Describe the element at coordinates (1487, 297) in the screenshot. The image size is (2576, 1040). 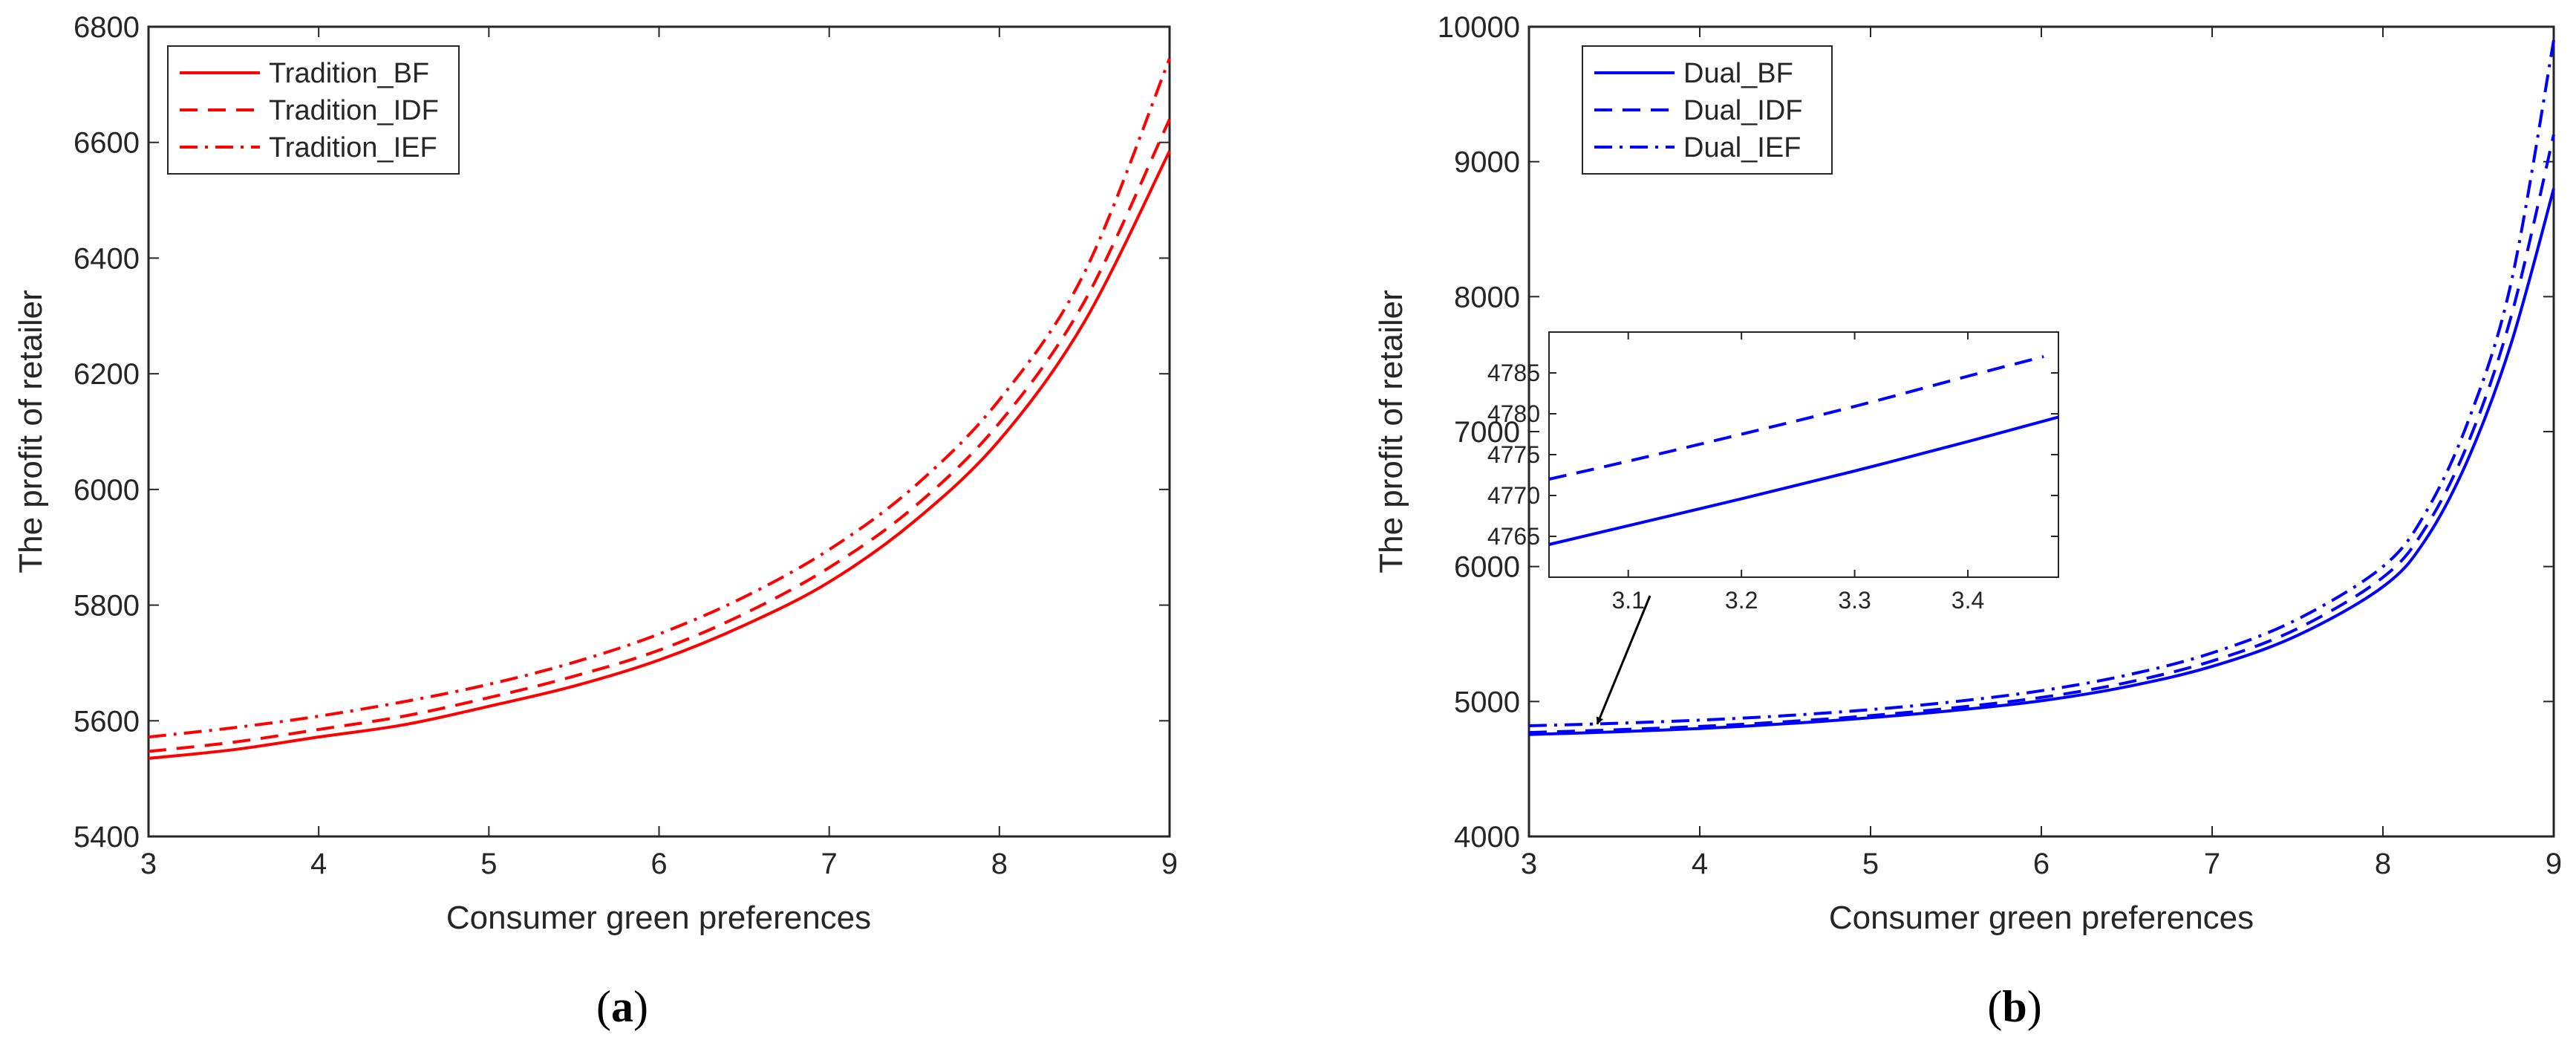
I see `b-y-tick-label: 8000` at that location.